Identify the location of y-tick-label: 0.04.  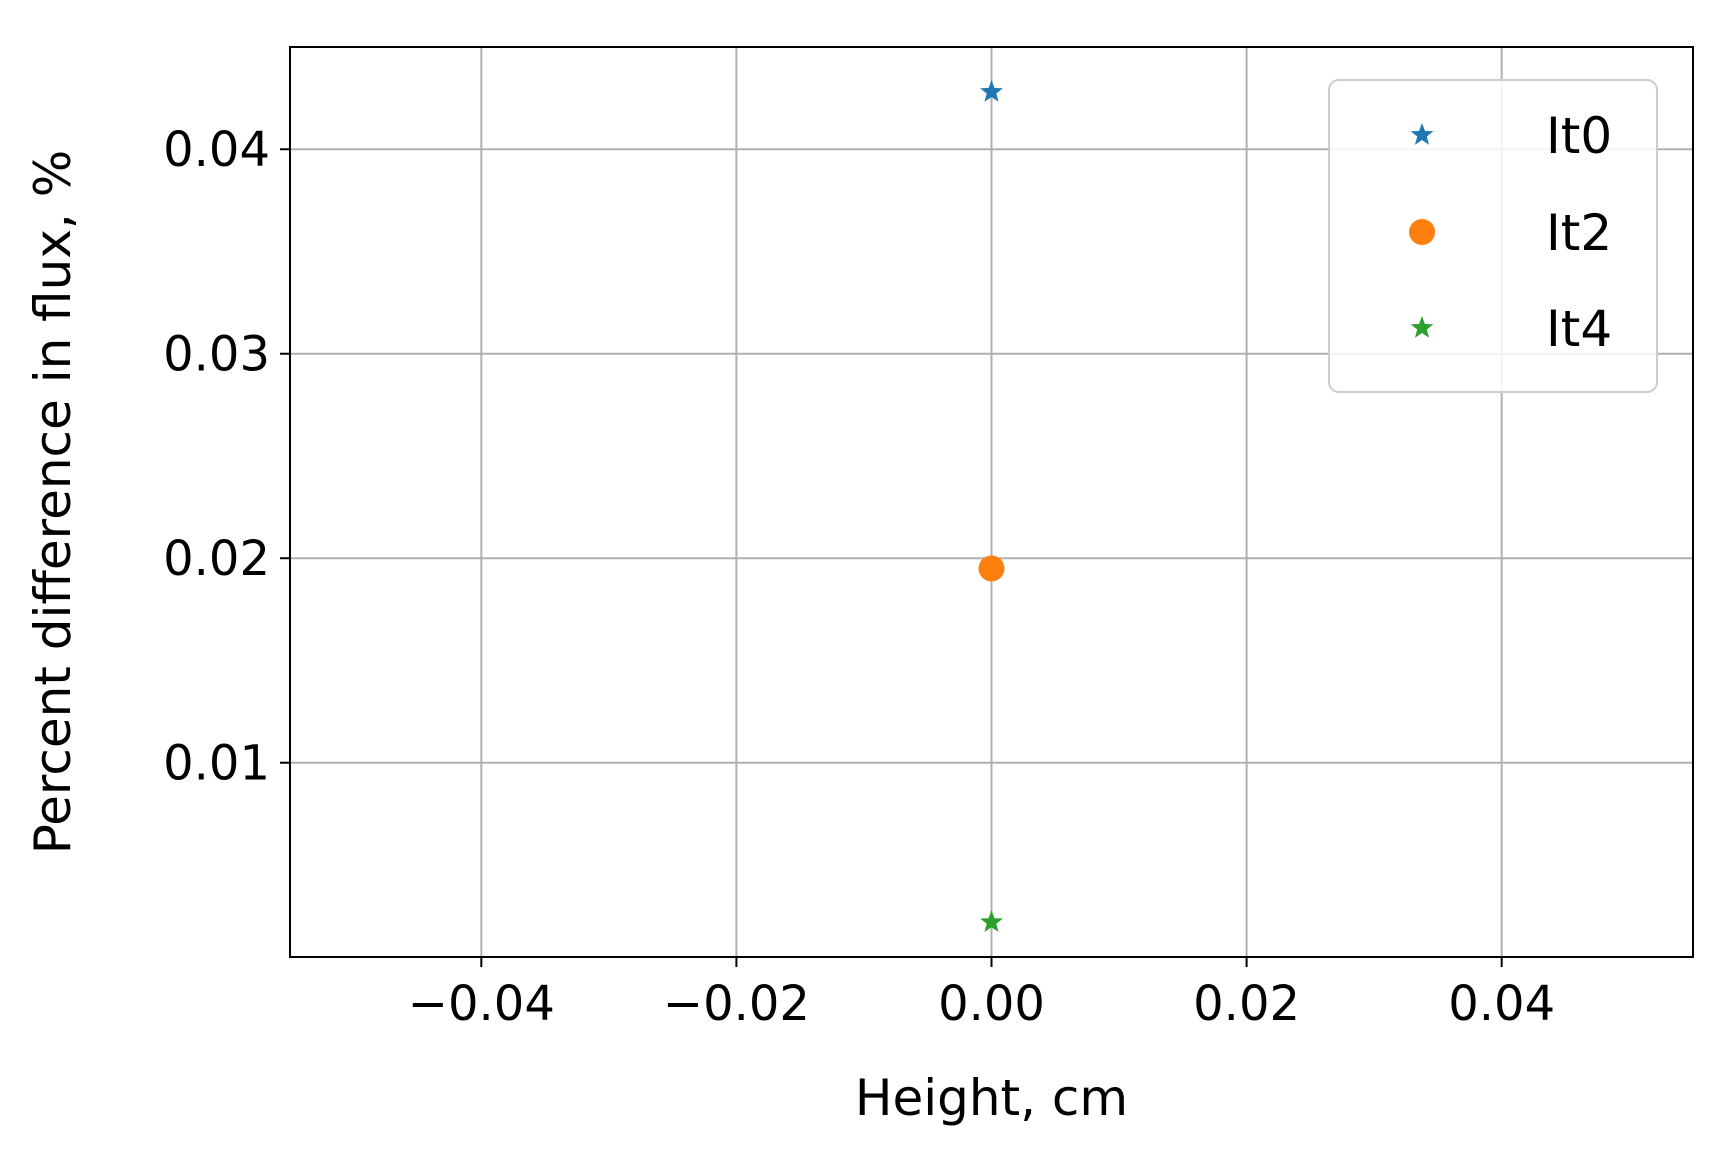
(216, 150).